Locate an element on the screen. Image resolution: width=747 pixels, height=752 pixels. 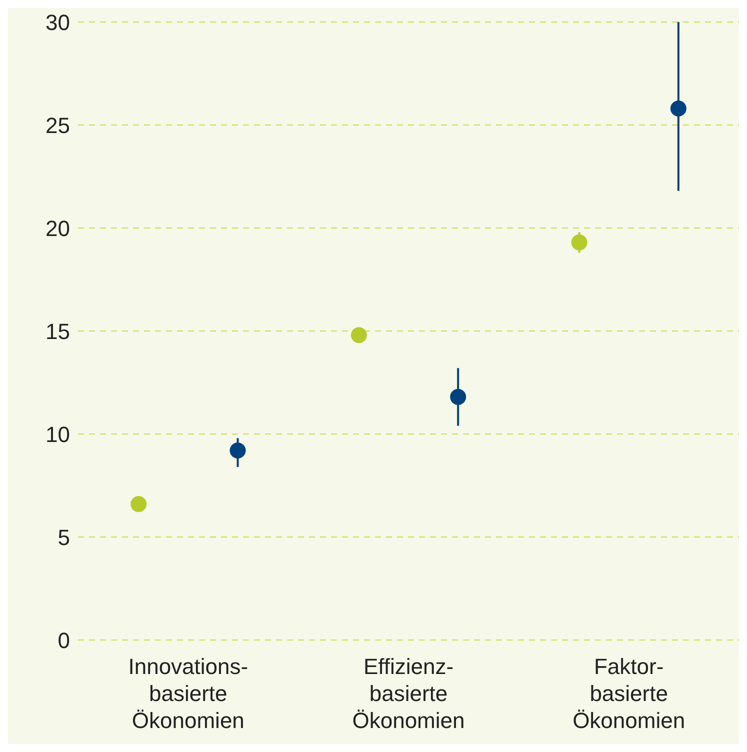
y-tick-label: 25 is located at coordinates (58, 125).